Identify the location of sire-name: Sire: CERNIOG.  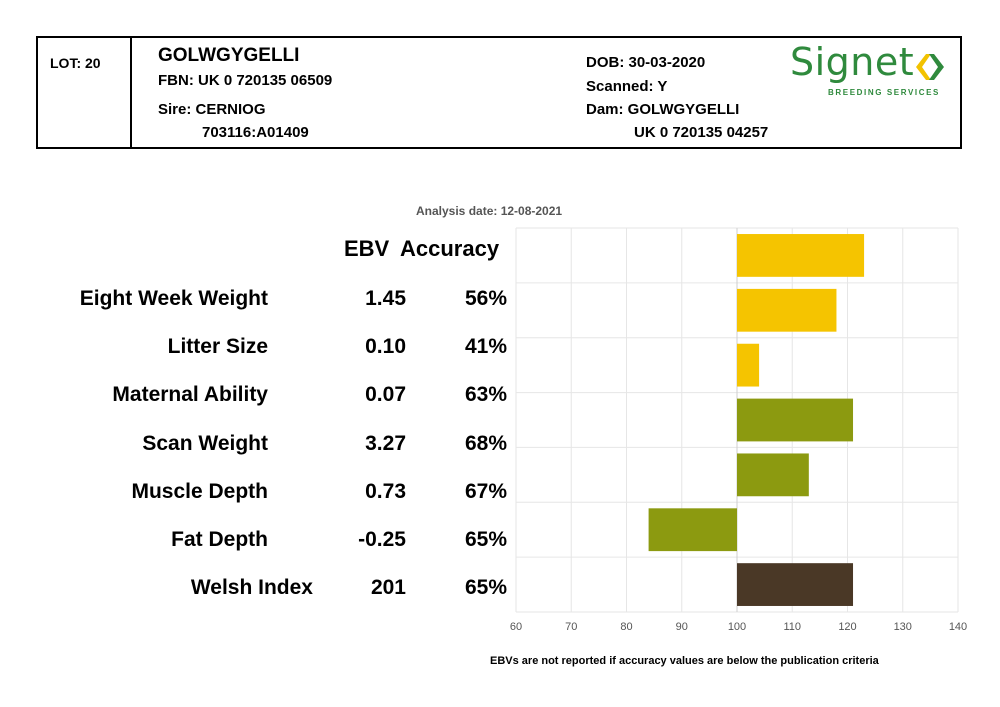
(212, 109).